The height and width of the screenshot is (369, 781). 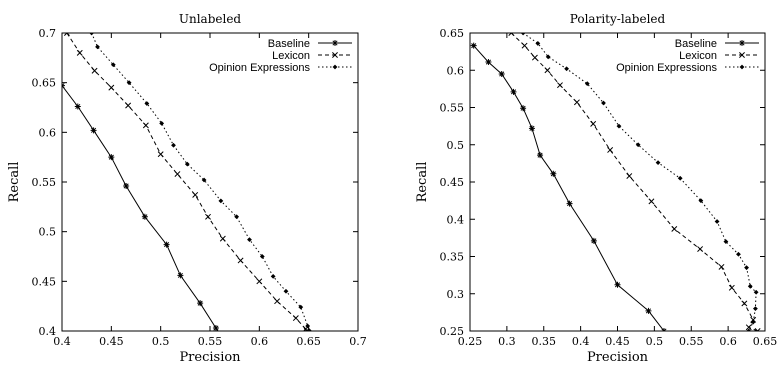 What do you see at coordinates (691, 341) in the screenshot?
I see `x-tick-label: 0.55` at bounding box center [691, 341].